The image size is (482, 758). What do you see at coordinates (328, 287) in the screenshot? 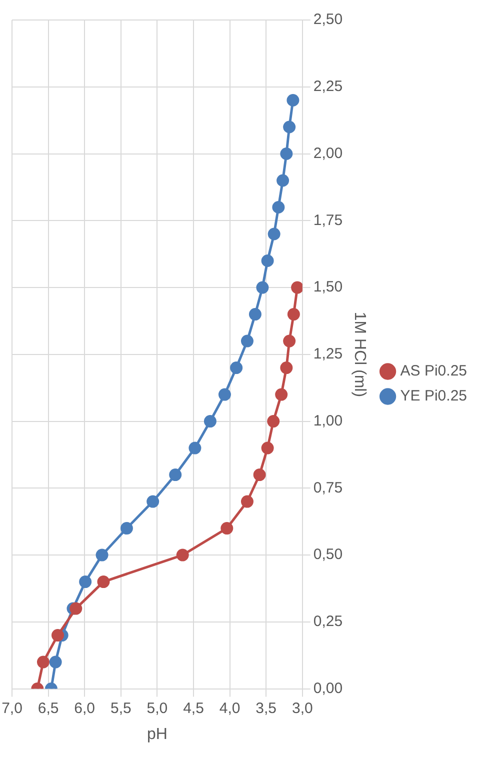
I see `y-tick-label: 1,50` at bounding box center [328, 287].